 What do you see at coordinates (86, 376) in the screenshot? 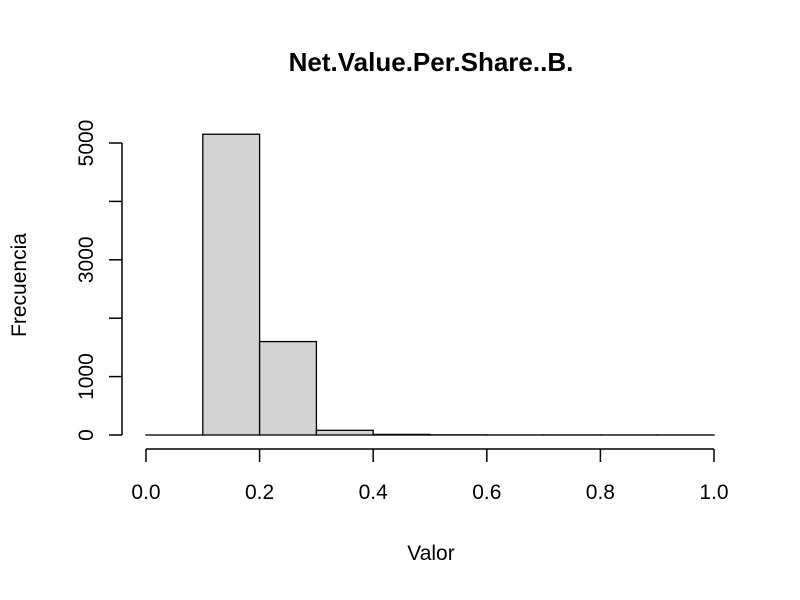
I see `y-tick-label: 1000` at bounding box center [86, 376].